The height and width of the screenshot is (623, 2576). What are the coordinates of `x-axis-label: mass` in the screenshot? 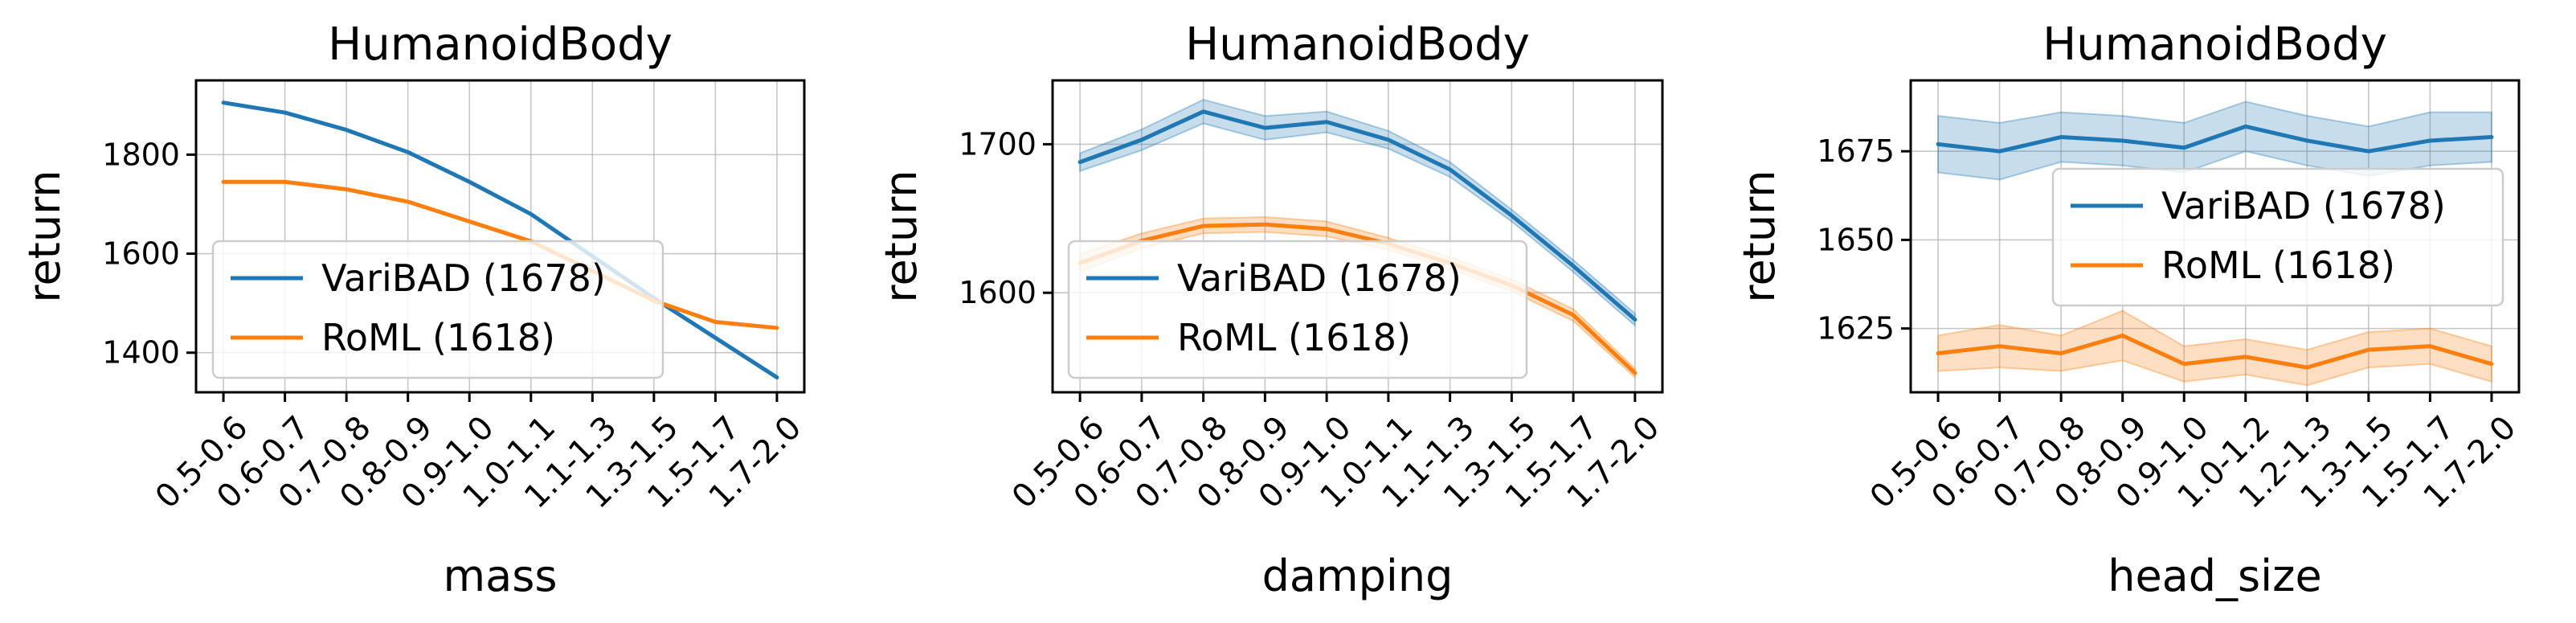 It's located at (501, 576).